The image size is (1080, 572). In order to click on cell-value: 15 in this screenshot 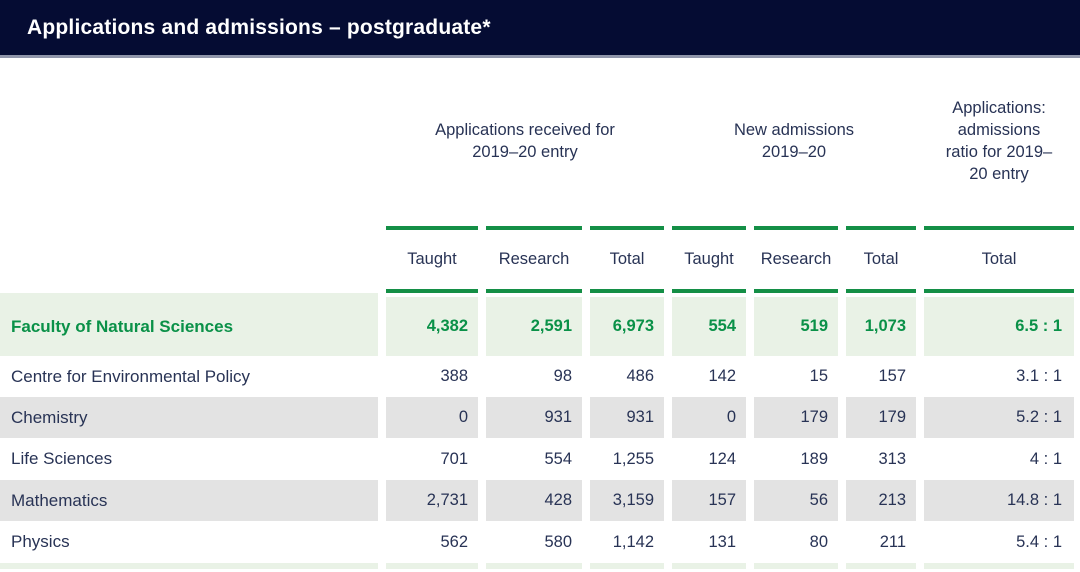, I will do `click(818, 376)`.